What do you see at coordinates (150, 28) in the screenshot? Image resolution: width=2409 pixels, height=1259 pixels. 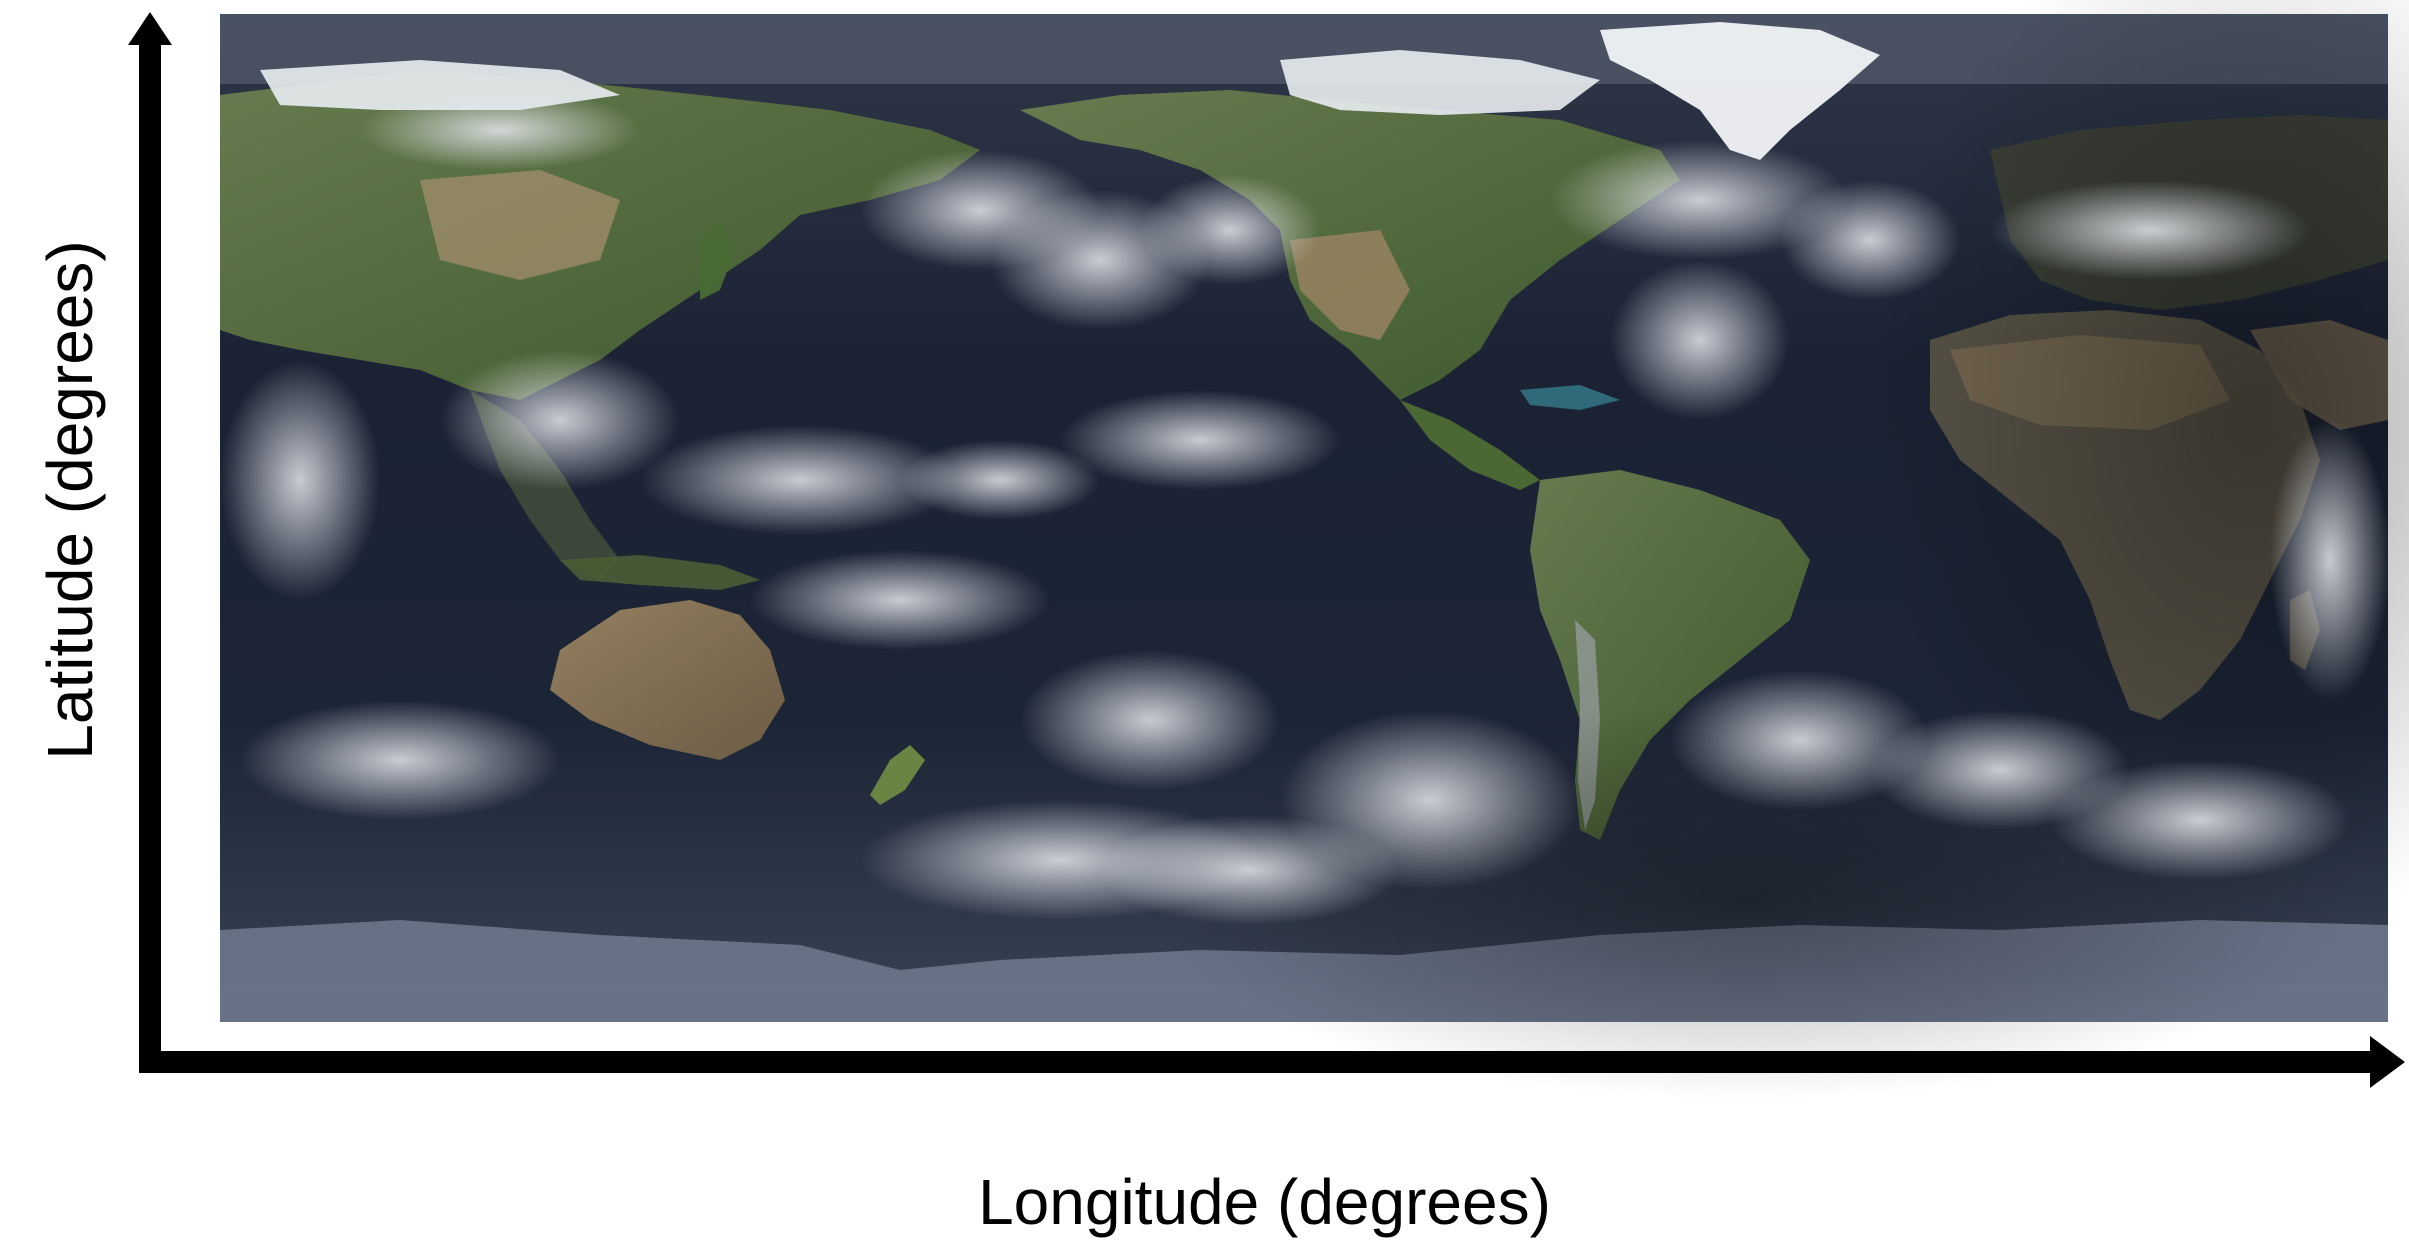 I see `y-axis-arrowhead` at bounding box center [150, 28].